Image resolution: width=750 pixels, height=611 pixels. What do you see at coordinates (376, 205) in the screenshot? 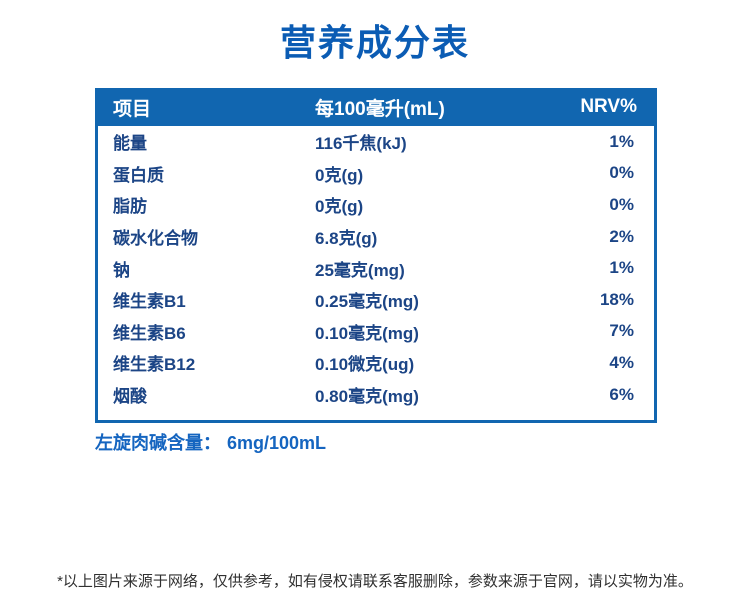
I see `table-row: 脂肪 0克(g) 0%` at bounding box center [376, 205].